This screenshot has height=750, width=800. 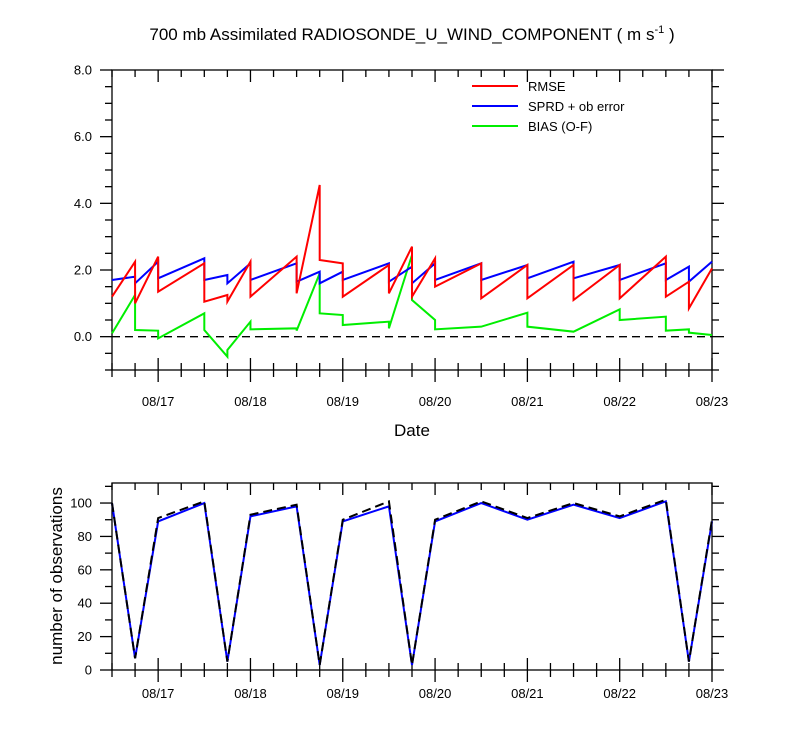 I want to click on y-tick-label-4-0: 4.0, so click(x=83, y=203).